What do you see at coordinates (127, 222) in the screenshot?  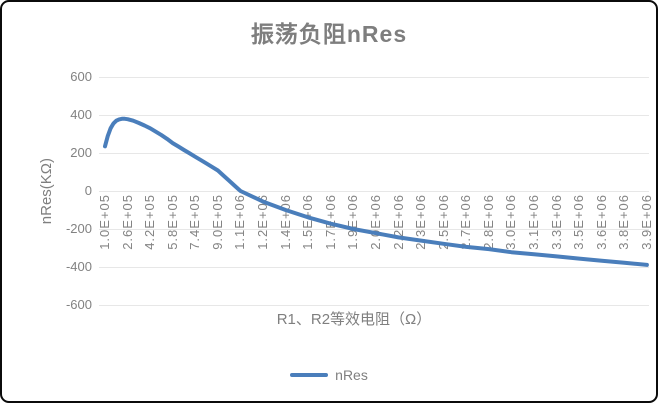 I see `x-tick-label: 2.6E+05` at bounding box center [127, 222].